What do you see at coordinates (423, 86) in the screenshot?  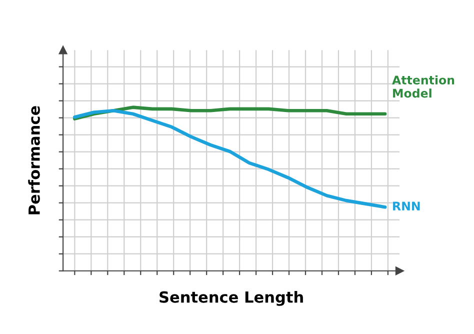 I see `series-label: Attention Model` at bounding box center [423, 86].